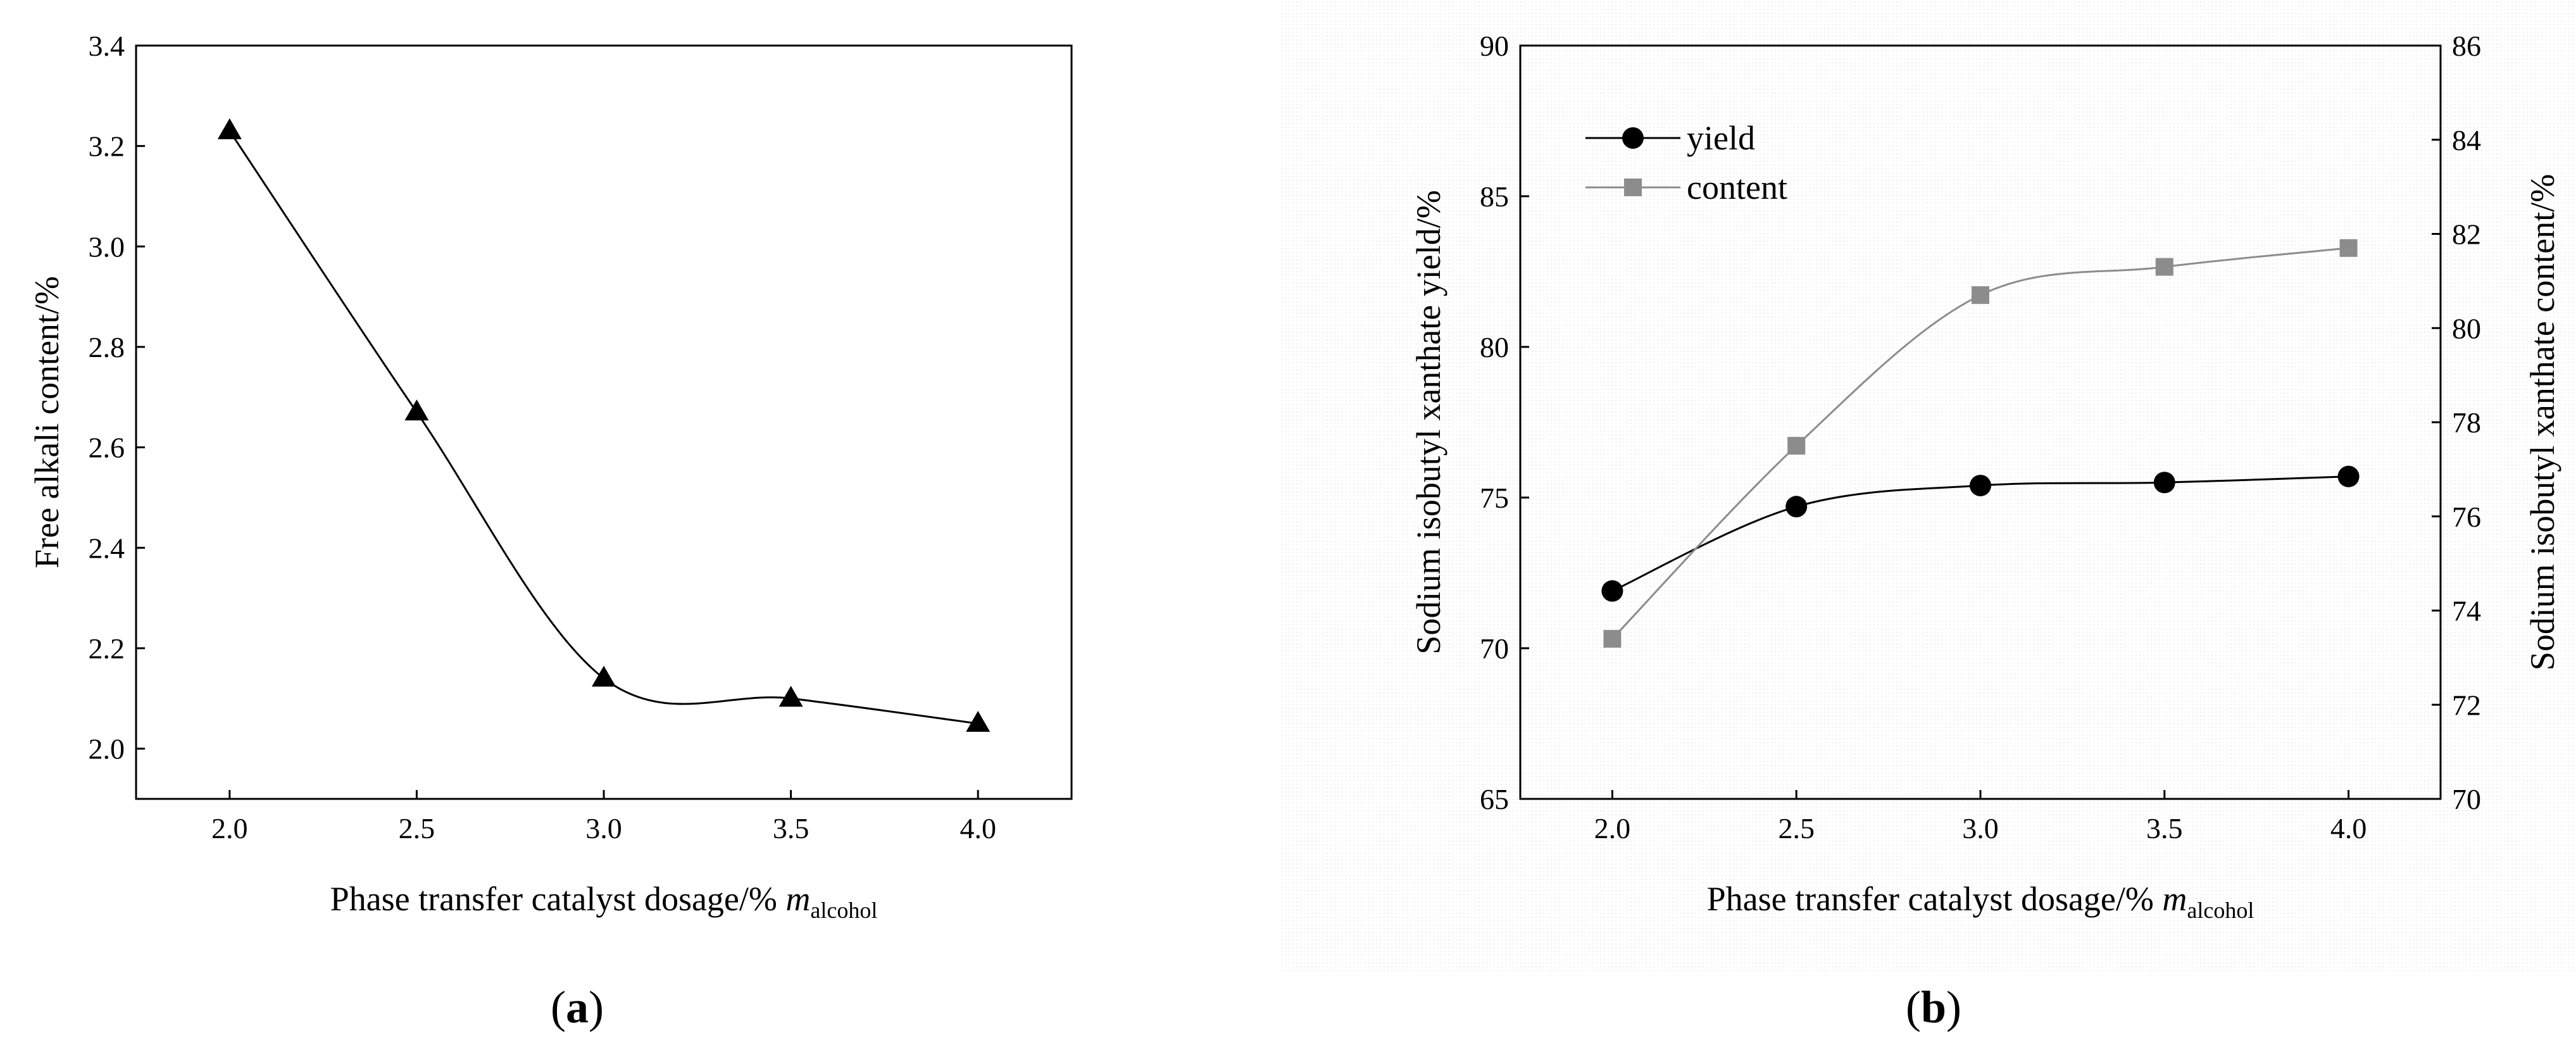 The height and width of the screenshot is (1054, 2576). Describe the element at coordinates (107, 347) in the screenshot. I see `y-tick-label: 2.8` at that location.